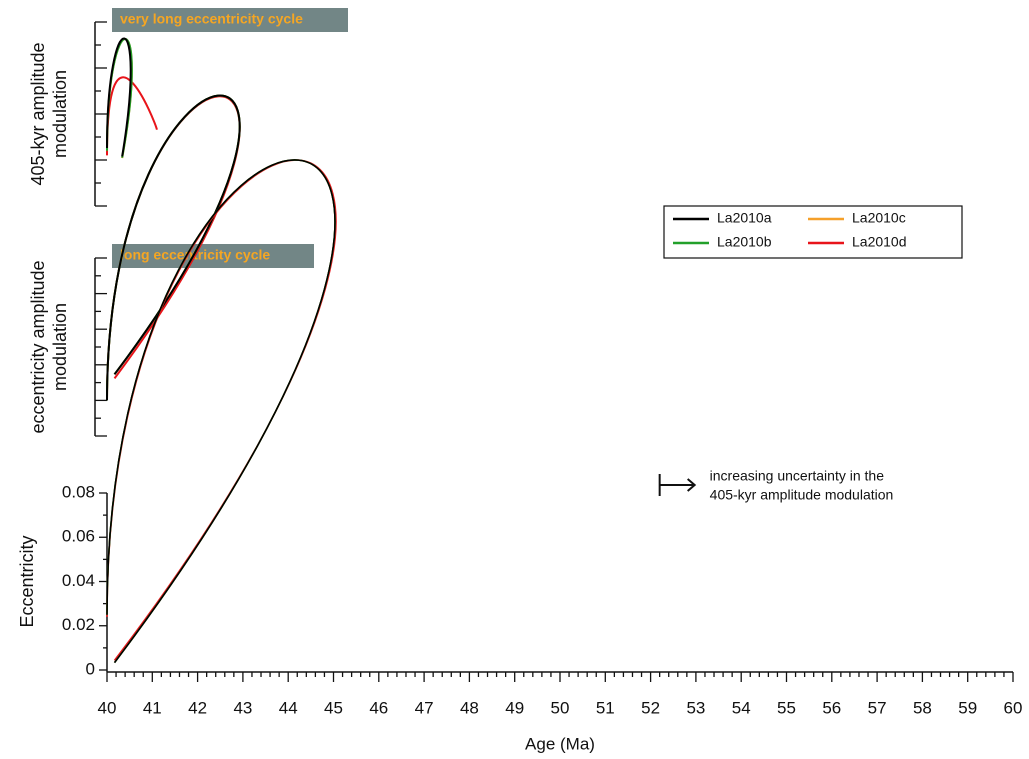  What do you see at coordinates (424, 707) in the screenshot?
I see `x-tick-label: 47` at bounding box center [424, 707].